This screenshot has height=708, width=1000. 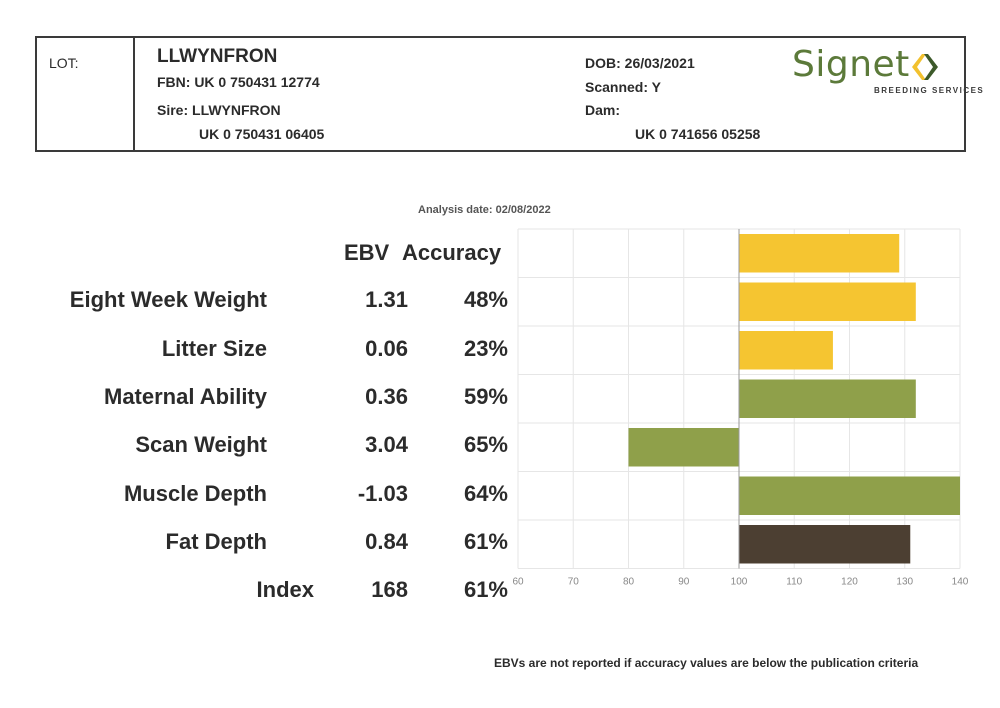 I want to click on x-tick-label: 80, so click(x=629, y=582).